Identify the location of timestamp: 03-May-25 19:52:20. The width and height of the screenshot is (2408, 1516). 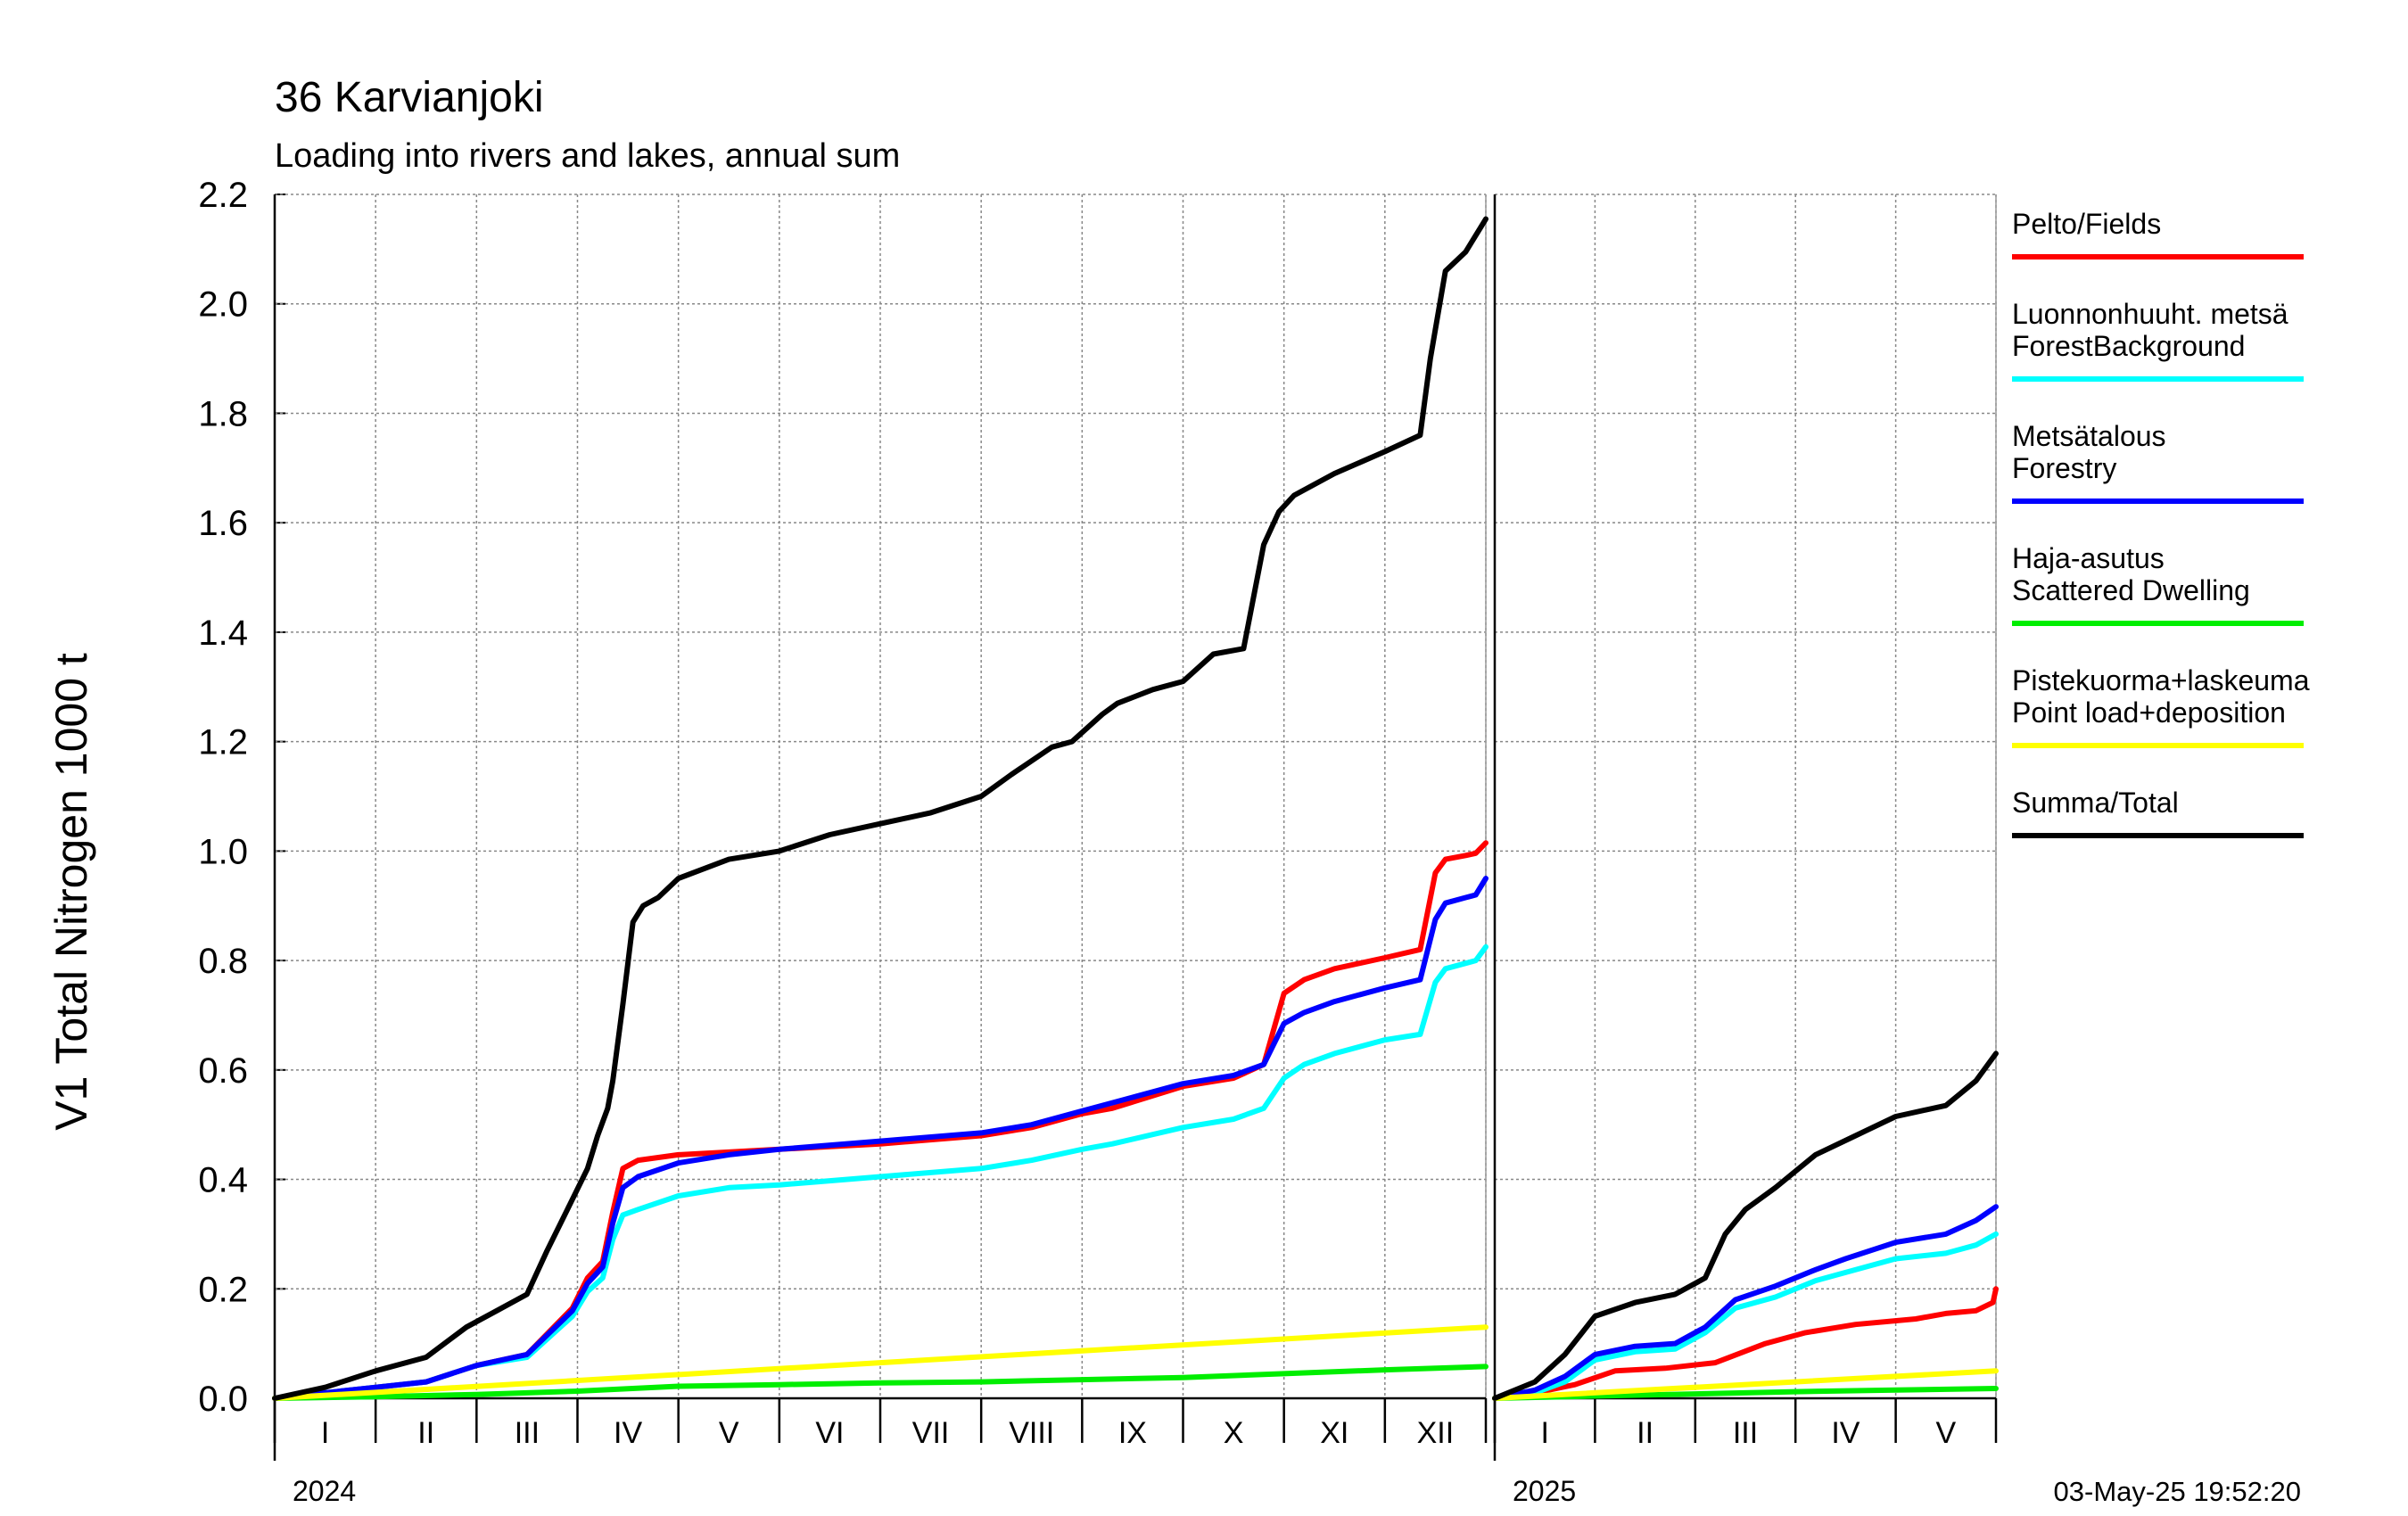
(2177, 1491).